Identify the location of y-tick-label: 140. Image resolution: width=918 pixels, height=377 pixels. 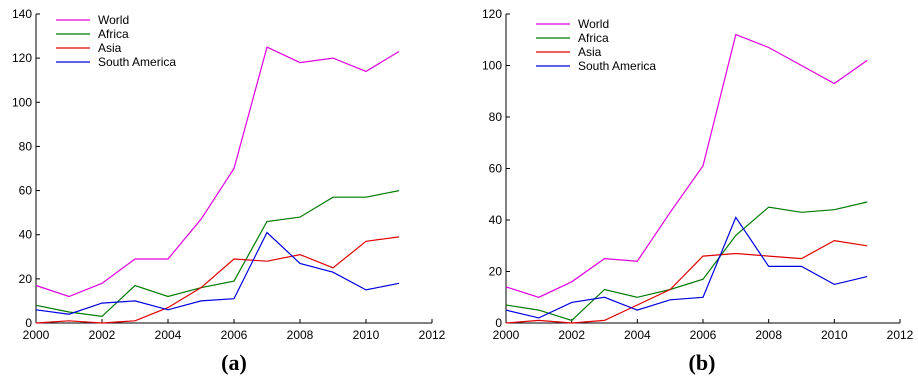
(22, 14).